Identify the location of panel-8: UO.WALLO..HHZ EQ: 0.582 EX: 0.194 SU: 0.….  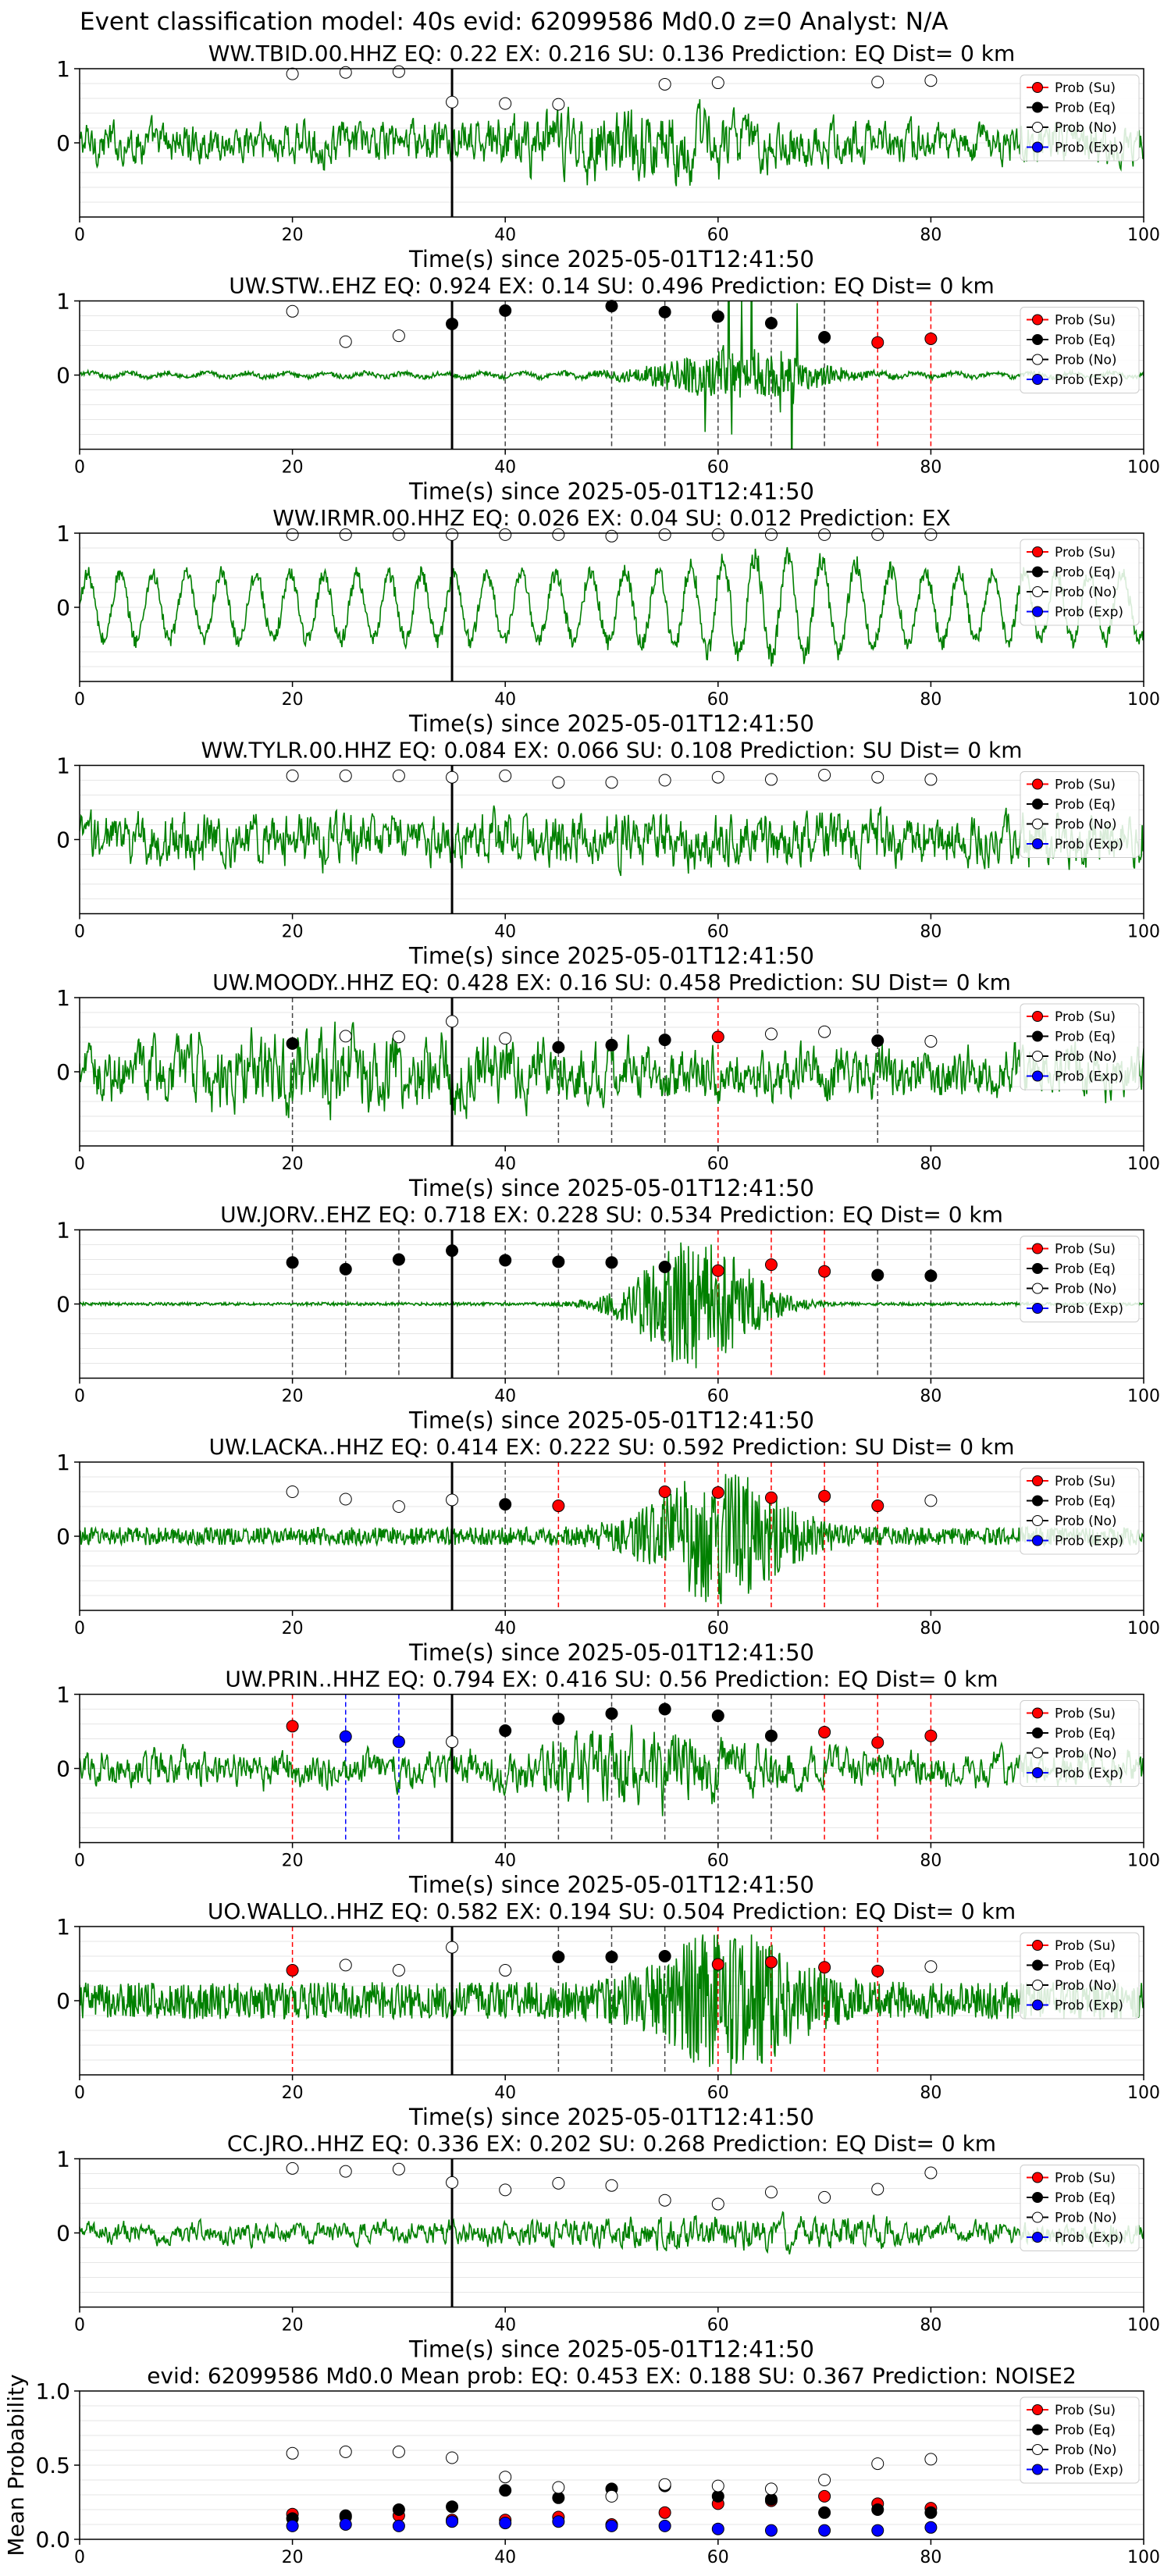
(608, 2014).